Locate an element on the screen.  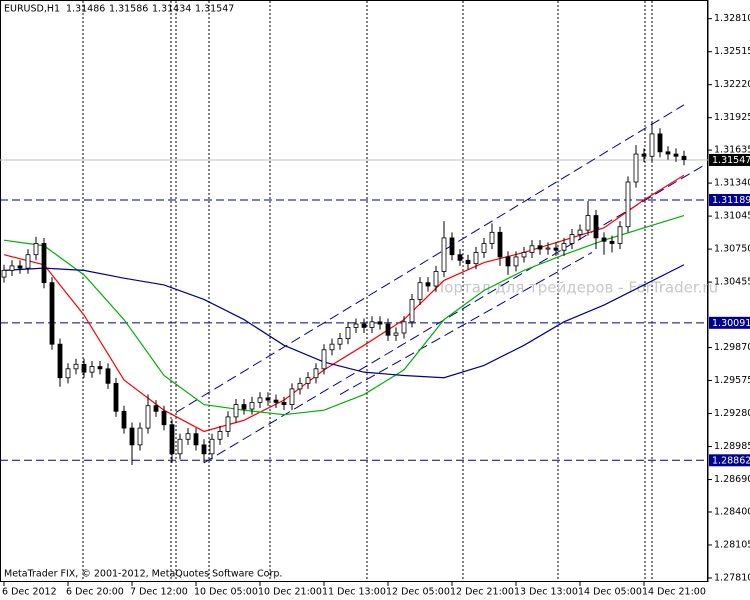
x-tick-label: 11 Dec 13:00 is located at coordinates (354, 592).